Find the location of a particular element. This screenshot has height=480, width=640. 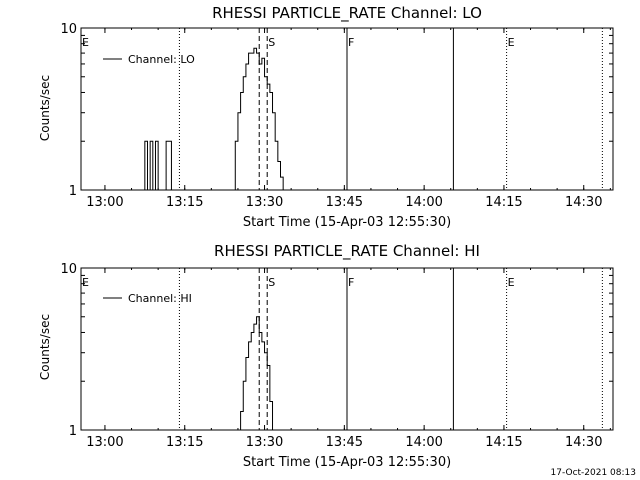

footer-timestamp: 17-Oct-2021 08:13 is located at coordinates (593, 473).